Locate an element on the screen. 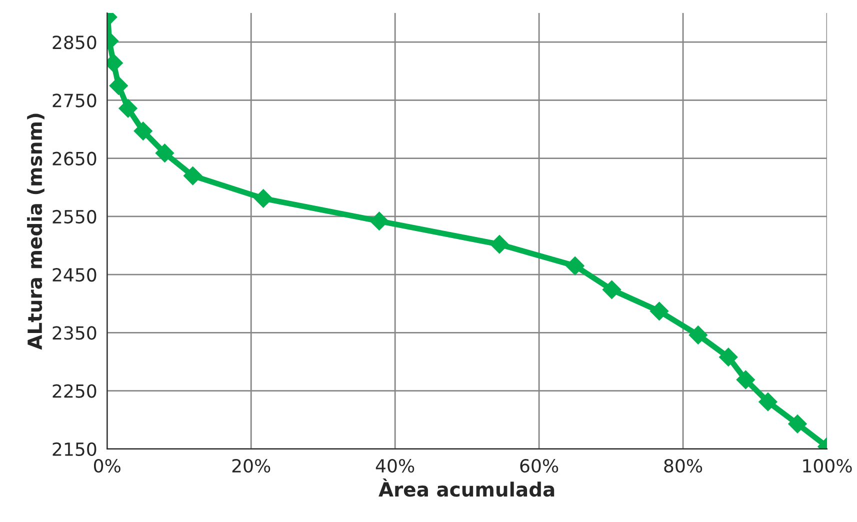  x-tick-label: 20% is located at coordinates (251, 465).